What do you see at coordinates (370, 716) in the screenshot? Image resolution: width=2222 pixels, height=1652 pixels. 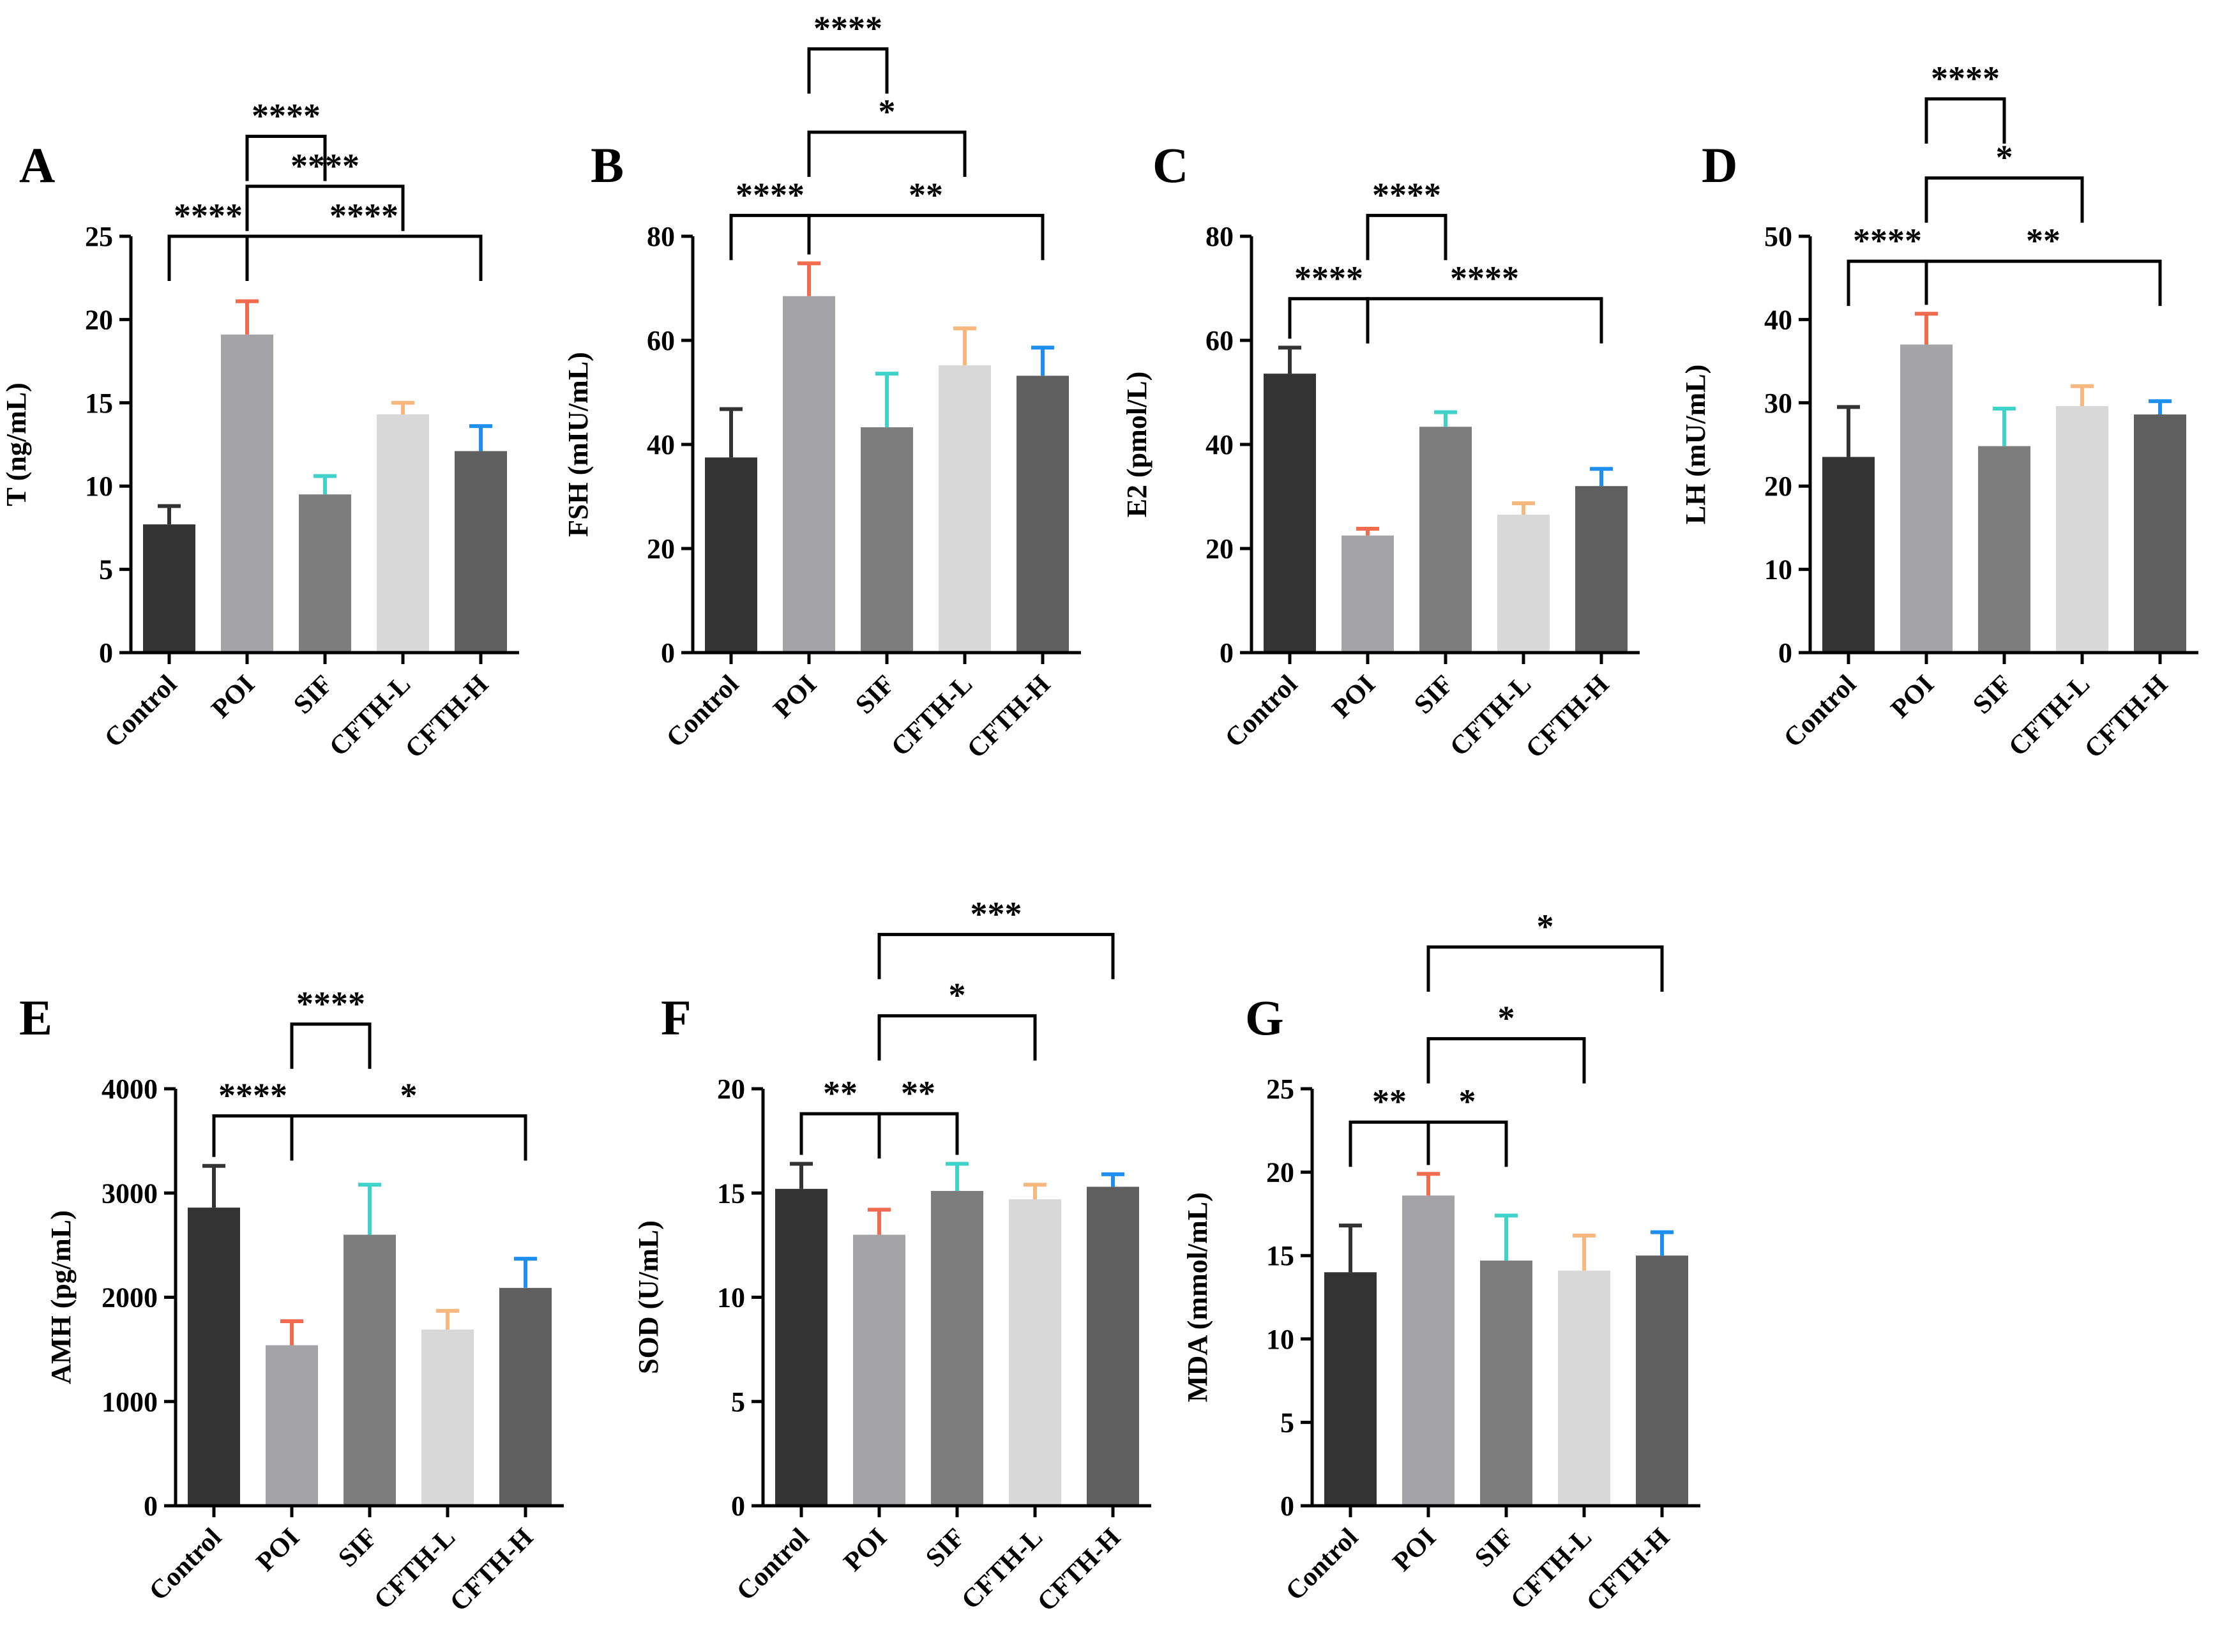 I see `x-tick-label-a-cfth-l: CFTH-L` at bounding box center [370, 716].